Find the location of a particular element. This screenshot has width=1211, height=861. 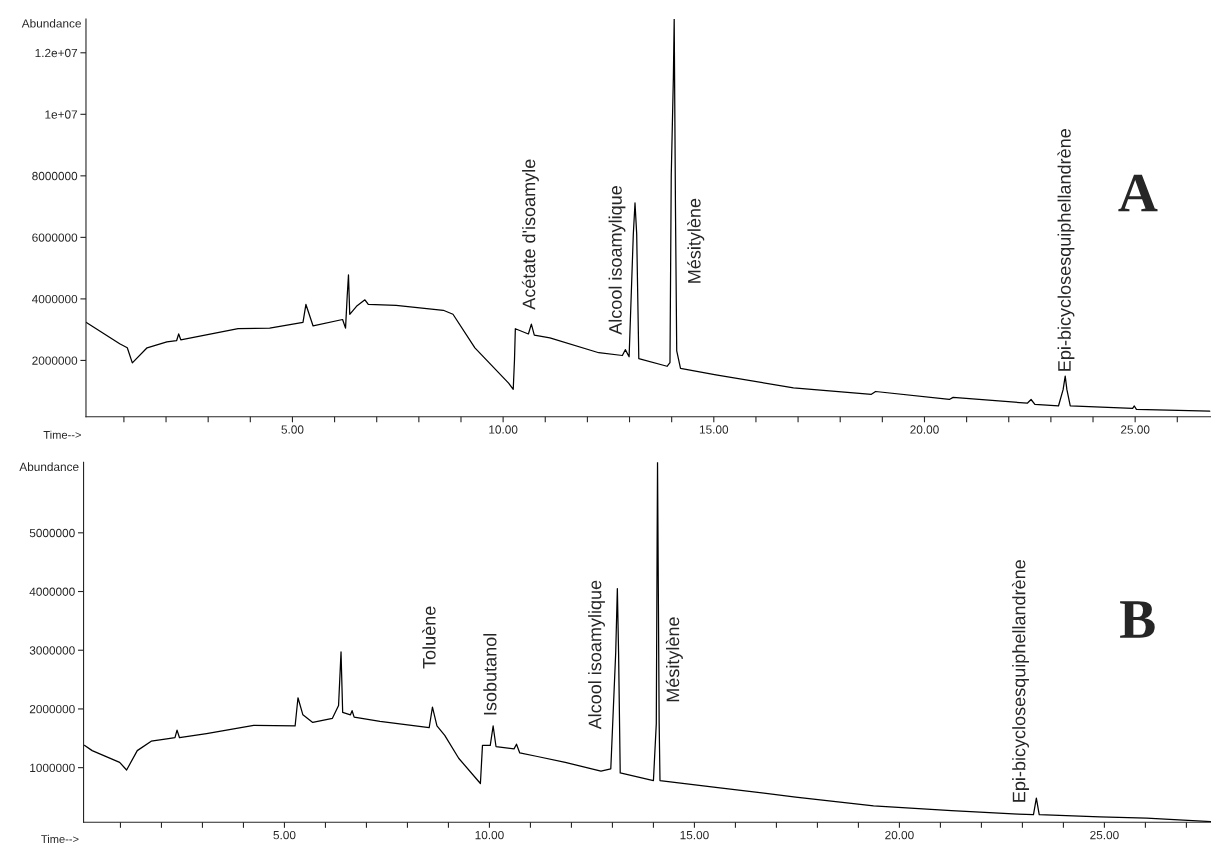

annotation: Acétate d'isoamyle is located at coordinates (530, 234).